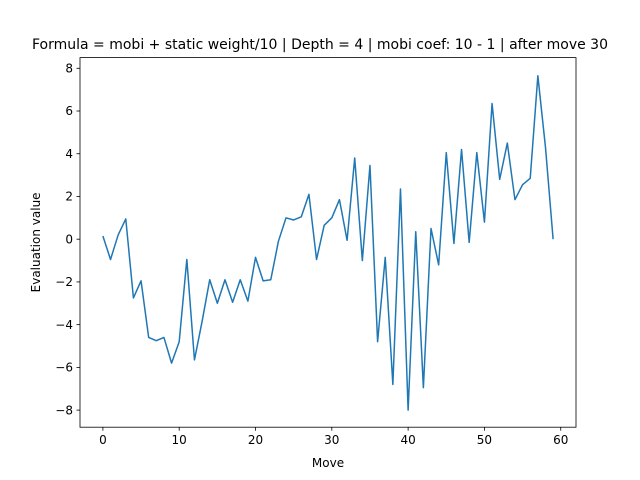 The height and width of the screenshot is (480, 640). What do you see at coordinates (36, 242) in the screenshot?
I see `y-axis-label: Evaluation value` at bounding box center [36, 242].